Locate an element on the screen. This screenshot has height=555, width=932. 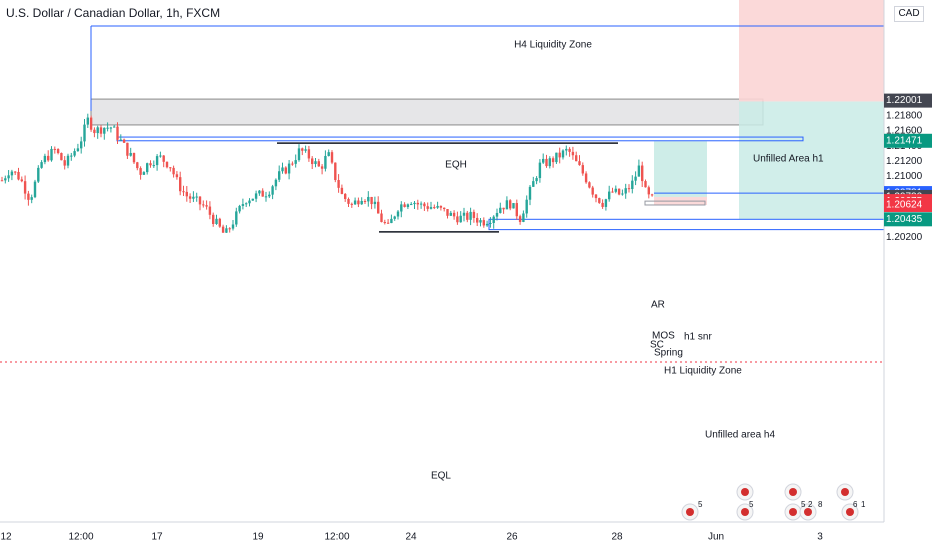
zone-h4-liquidity is located at coordinates (427, 112).